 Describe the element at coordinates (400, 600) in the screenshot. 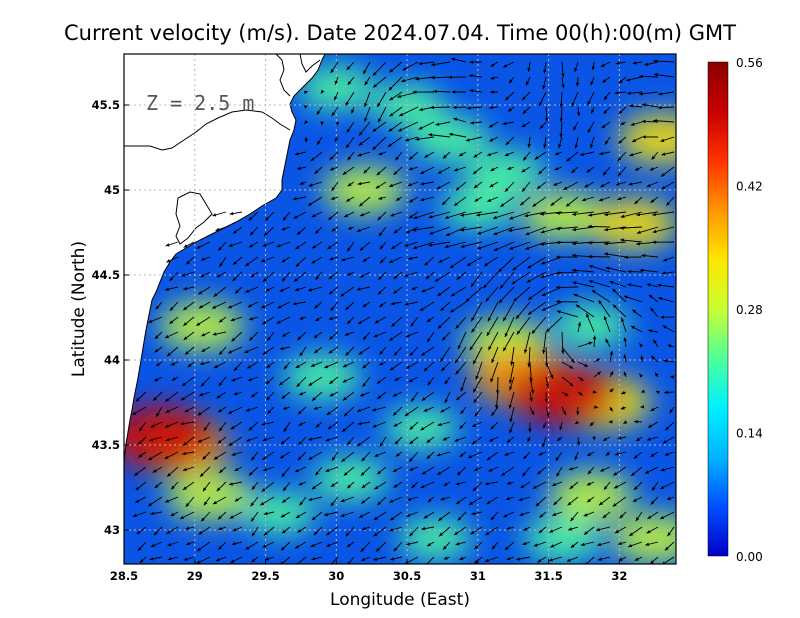

I see `x-axis-label: Longitude (East)` at that location.